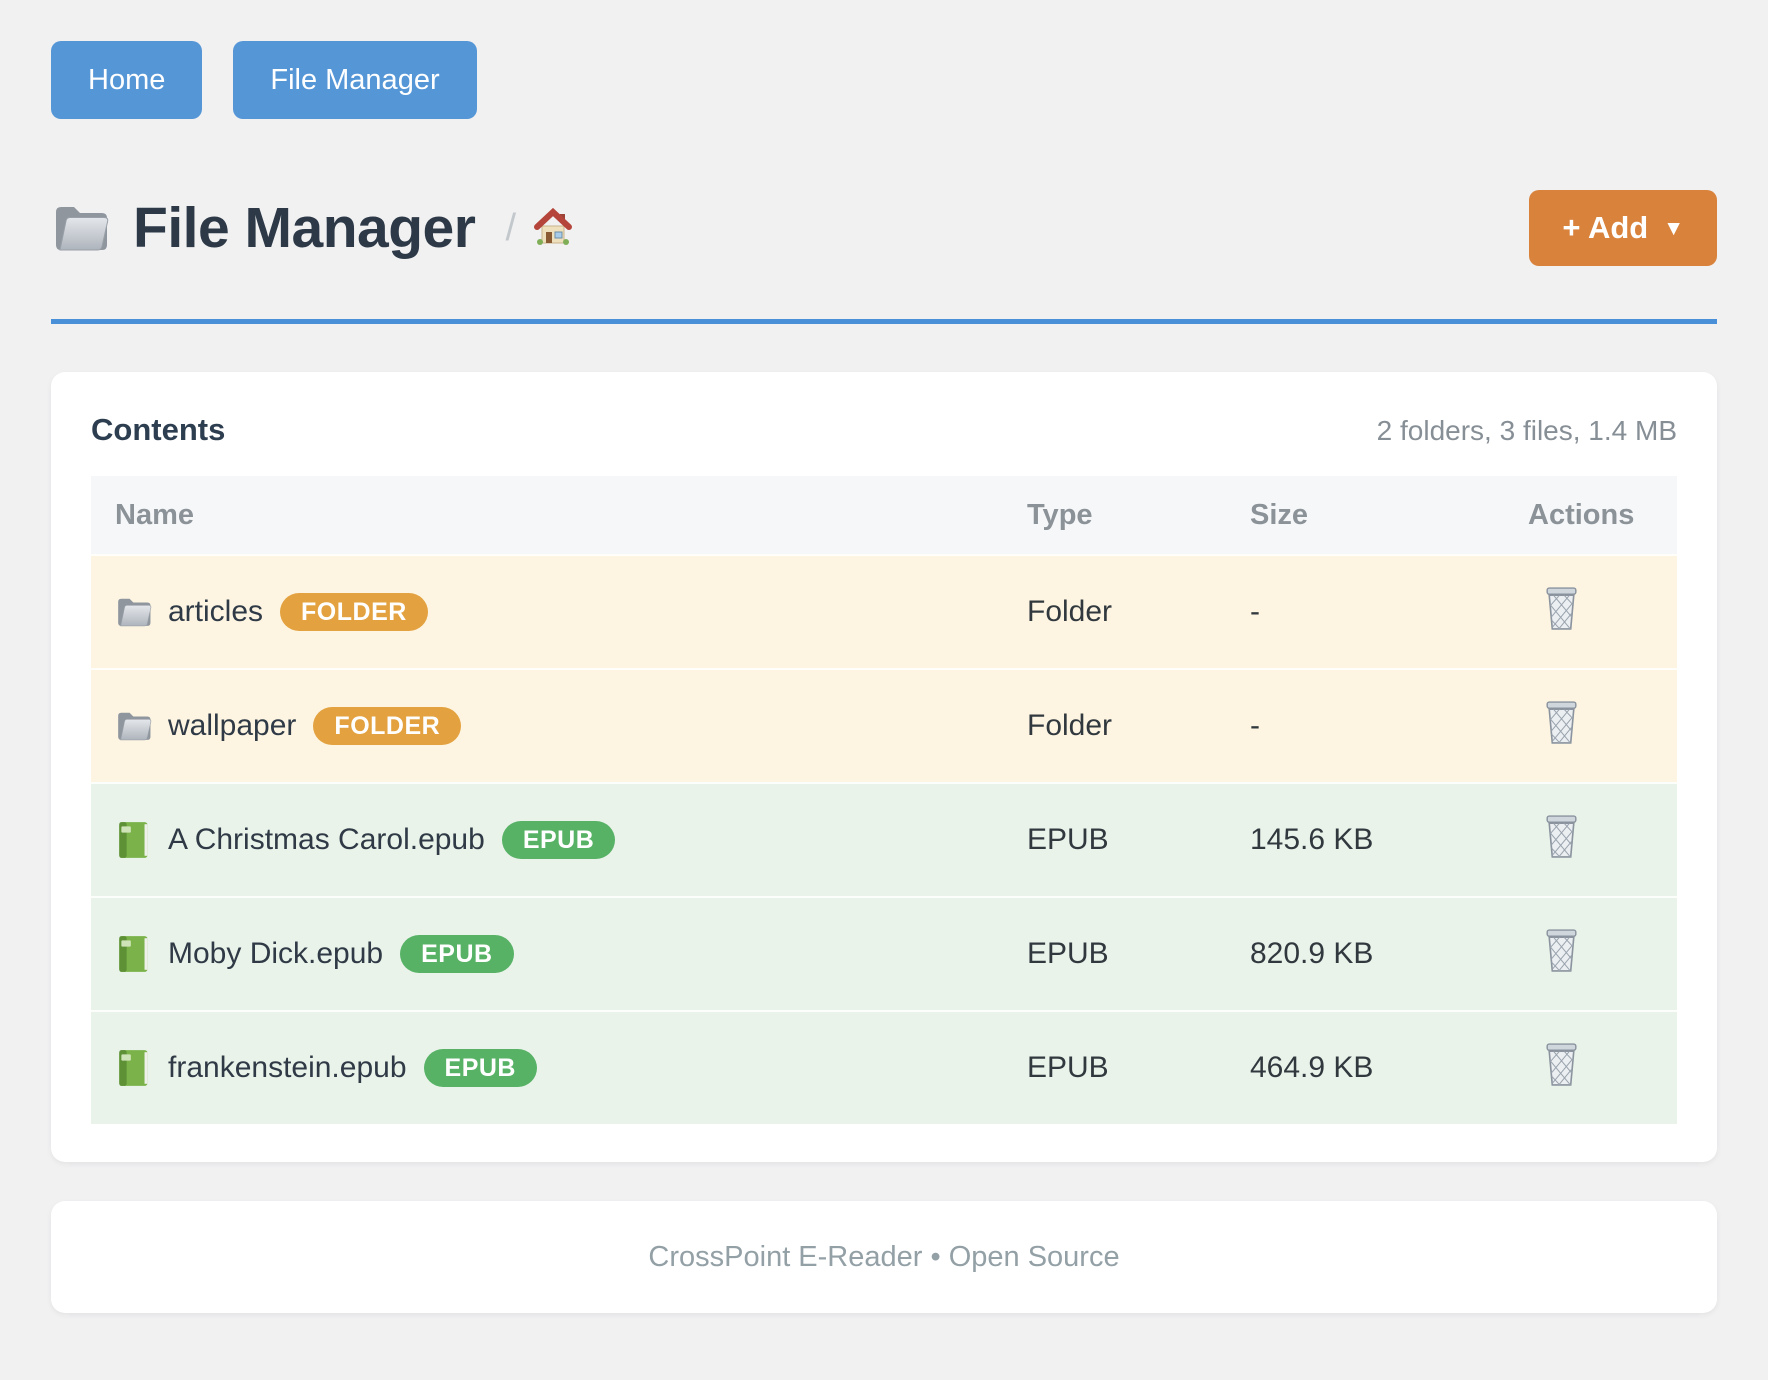 Image resolution: width=1768 pixels, height=1380 pixels. I want to click on size-cell: 464.9 KB, so click(1312, 1067).